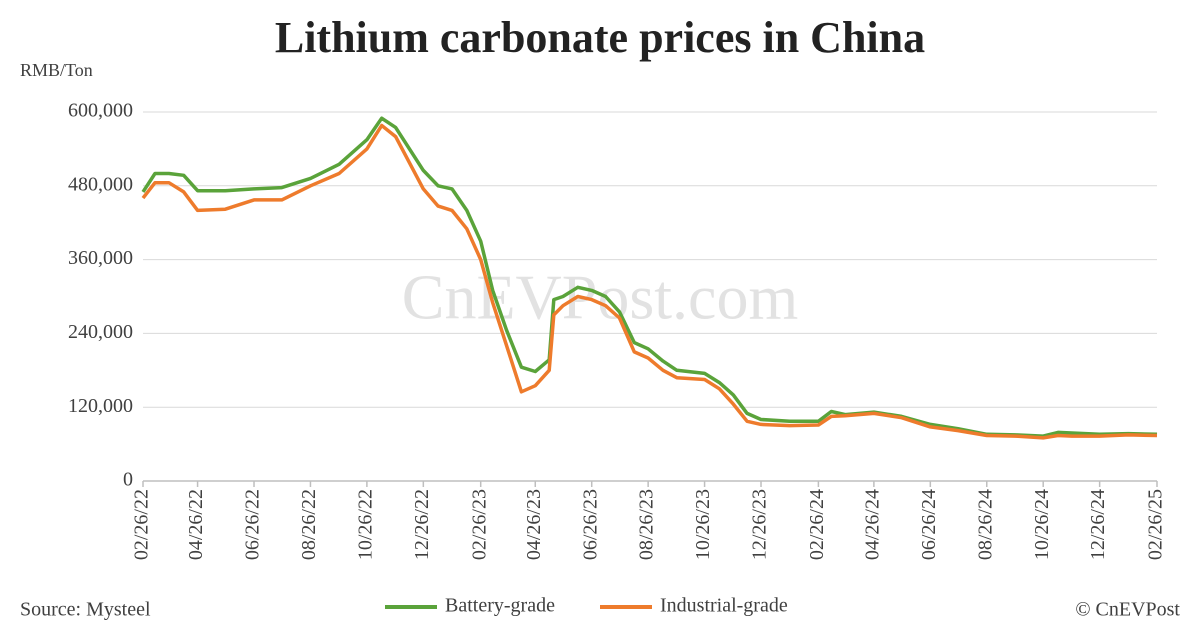  What do you see at coordinates (872, 524) in the screenshot?
I see `x-tick-label: 04/26/24` at bounding box center [872, 524].